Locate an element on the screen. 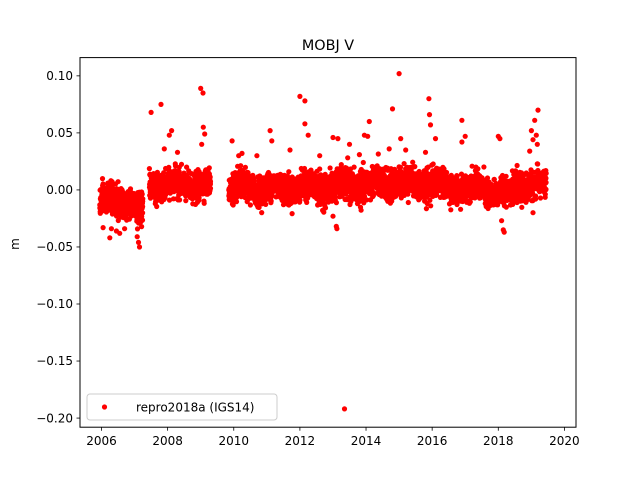  x-tick-label: 2010 is located at coordinates (233, 441).